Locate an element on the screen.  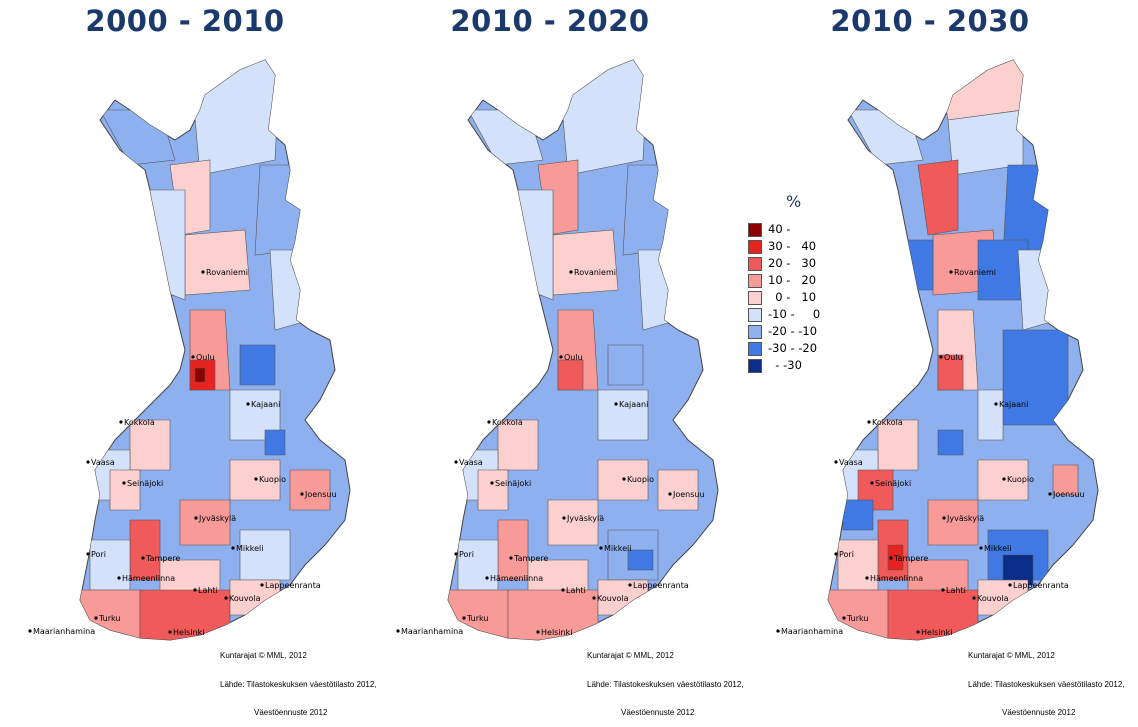
city-label: Kokkola is located at coordinates (507, 422).